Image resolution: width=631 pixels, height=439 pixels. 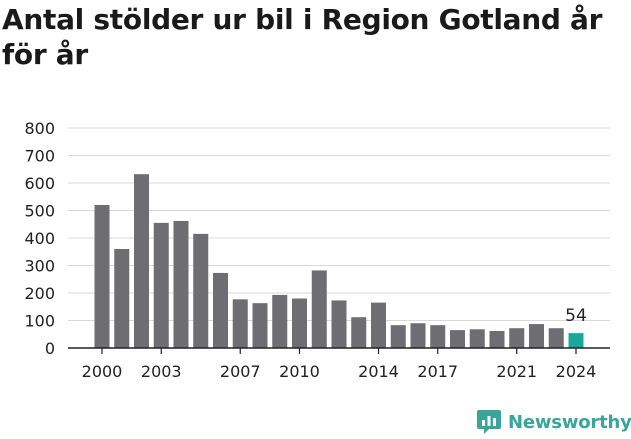 I want to click on x-tick-label: 2010, so click(x=299, y=371).